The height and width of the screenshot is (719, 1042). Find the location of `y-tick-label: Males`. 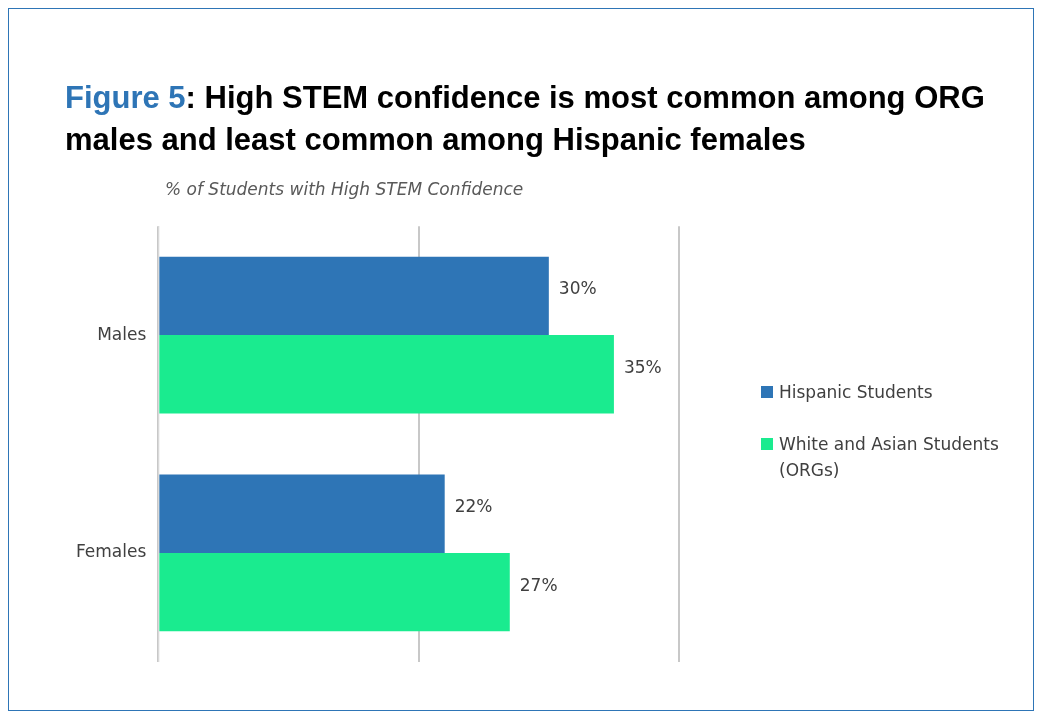

y-tick-label: Males is located at coordinates (122, 333).